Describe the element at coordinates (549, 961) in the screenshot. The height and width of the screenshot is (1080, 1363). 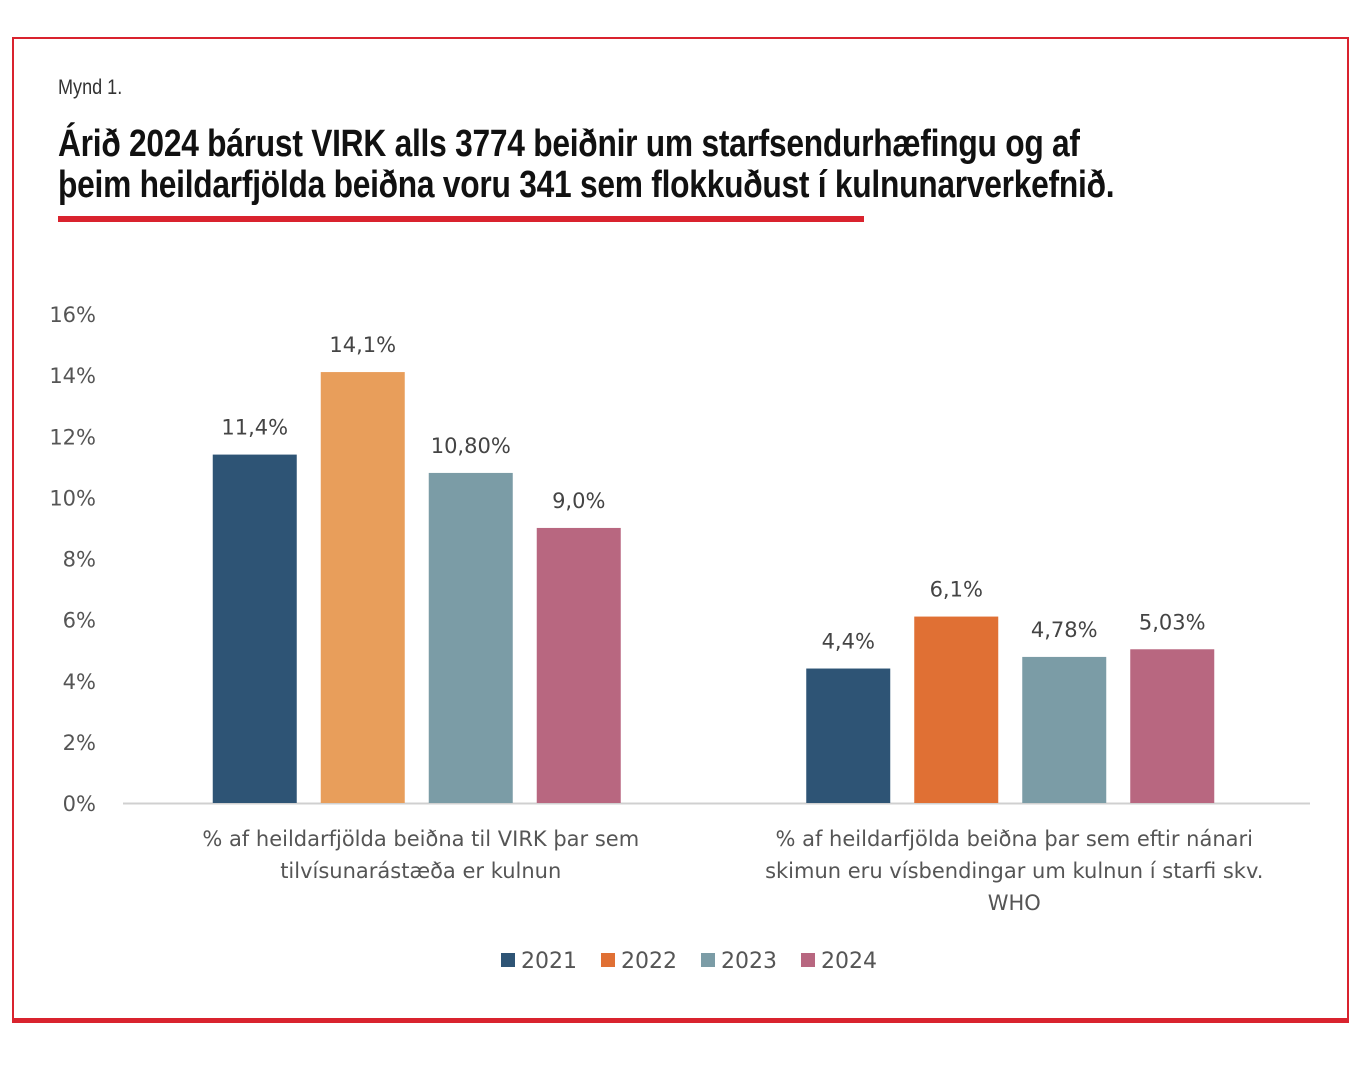
I see `legend-label-2021: 2021` at that location.